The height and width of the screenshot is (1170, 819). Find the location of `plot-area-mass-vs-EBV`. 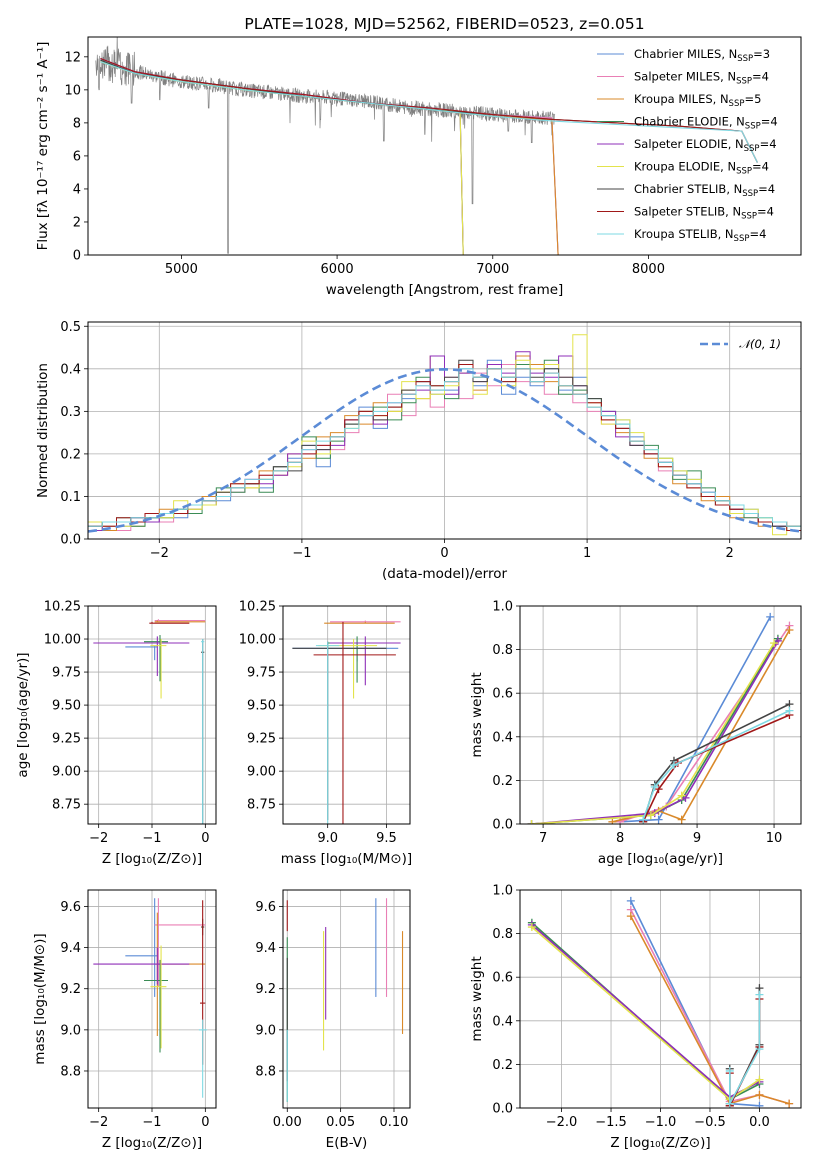

plot-area-mass-vs-EBV is located at coordinates (345, 1000).